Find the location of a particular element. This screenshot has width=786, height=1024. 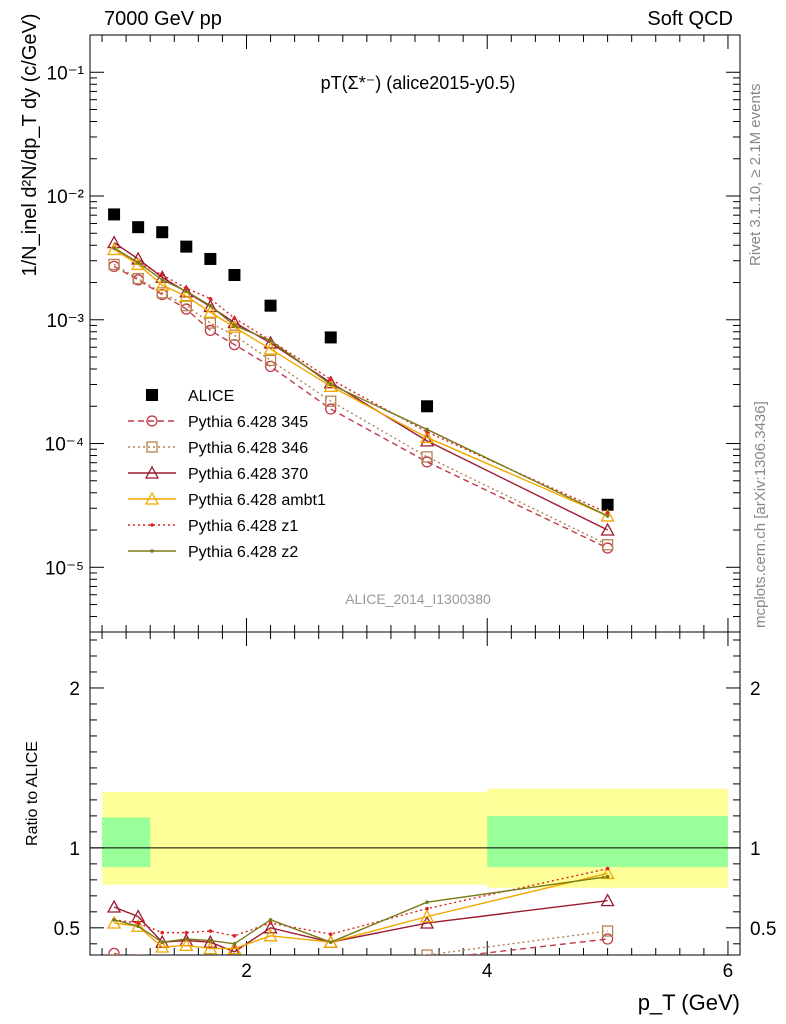

main-ytick-label: 10⁻⁴ is located at coordinates (64, 445).